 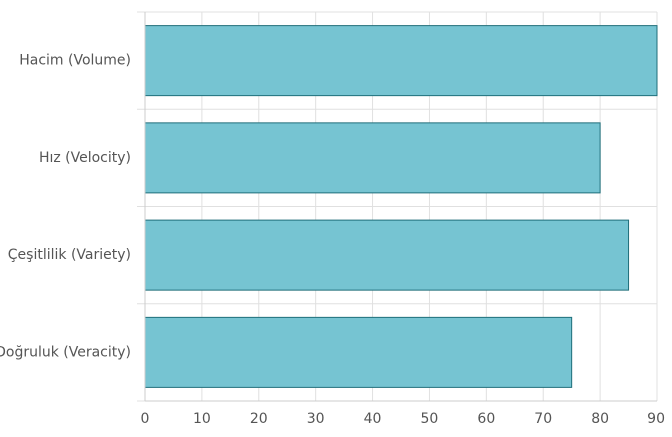 What do you see at coordinates (373, 419) in the screenshot?
I see `x-tick-label: 40` at bounding box center [373, 419].